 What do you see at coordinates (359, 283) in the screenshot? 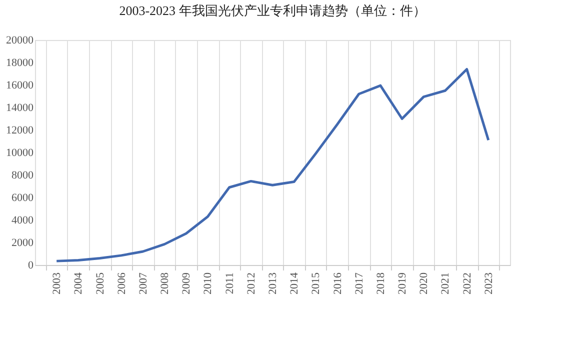
I see `x-tick-label: 2017` at bounding box center [359, 283].